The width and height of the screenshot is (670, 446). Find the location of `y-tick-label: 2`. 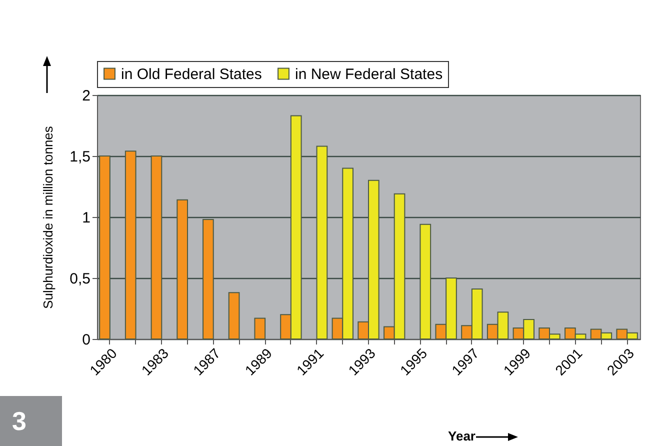

y-tick-label: 2 is located at coordinates (86, 96).